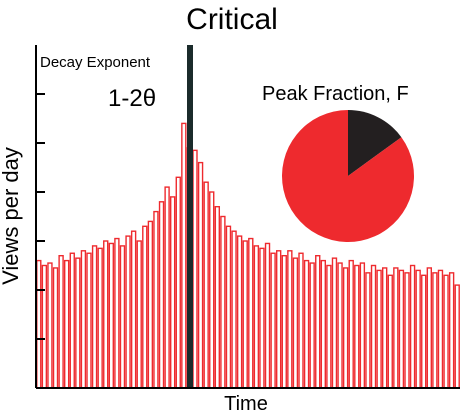 The width and height of the screenshot is (464, 412). I want to click on peak-marker, so click(190, 216).